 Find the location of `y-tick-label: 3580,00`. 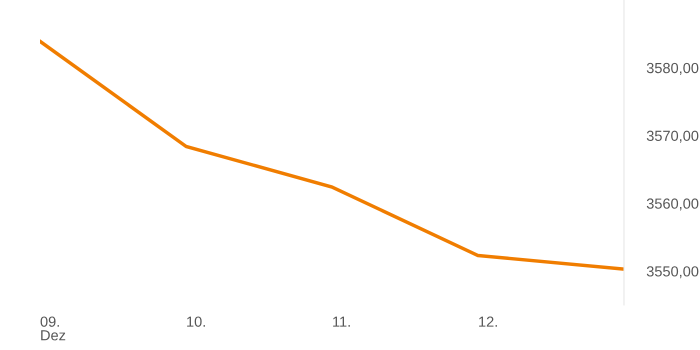

y-tick-label: 3580,00 is located at coordinates (672, 68).